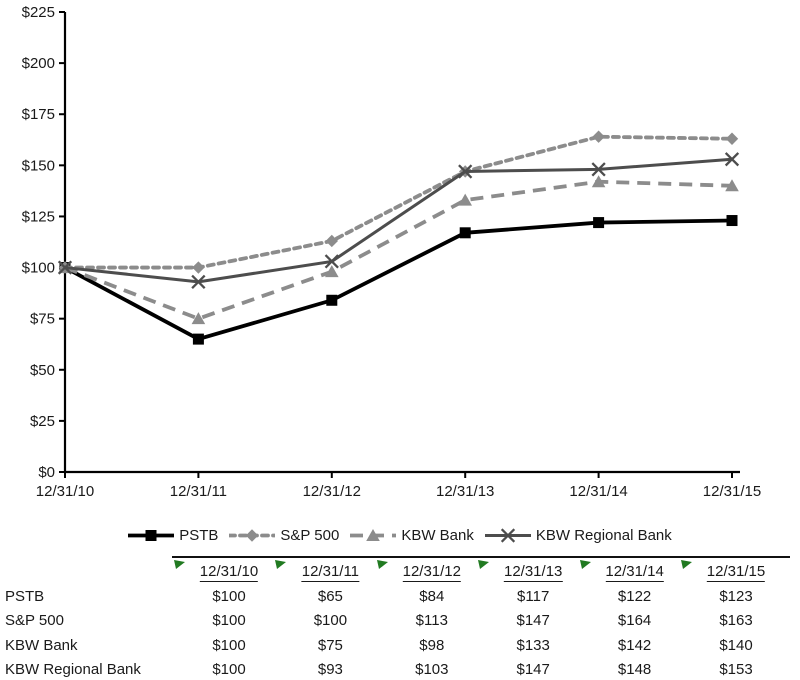  I want to click on chart-legend: PSTB S&P 500 KBW Bank KBW Regional Bank, so click(400, 535).